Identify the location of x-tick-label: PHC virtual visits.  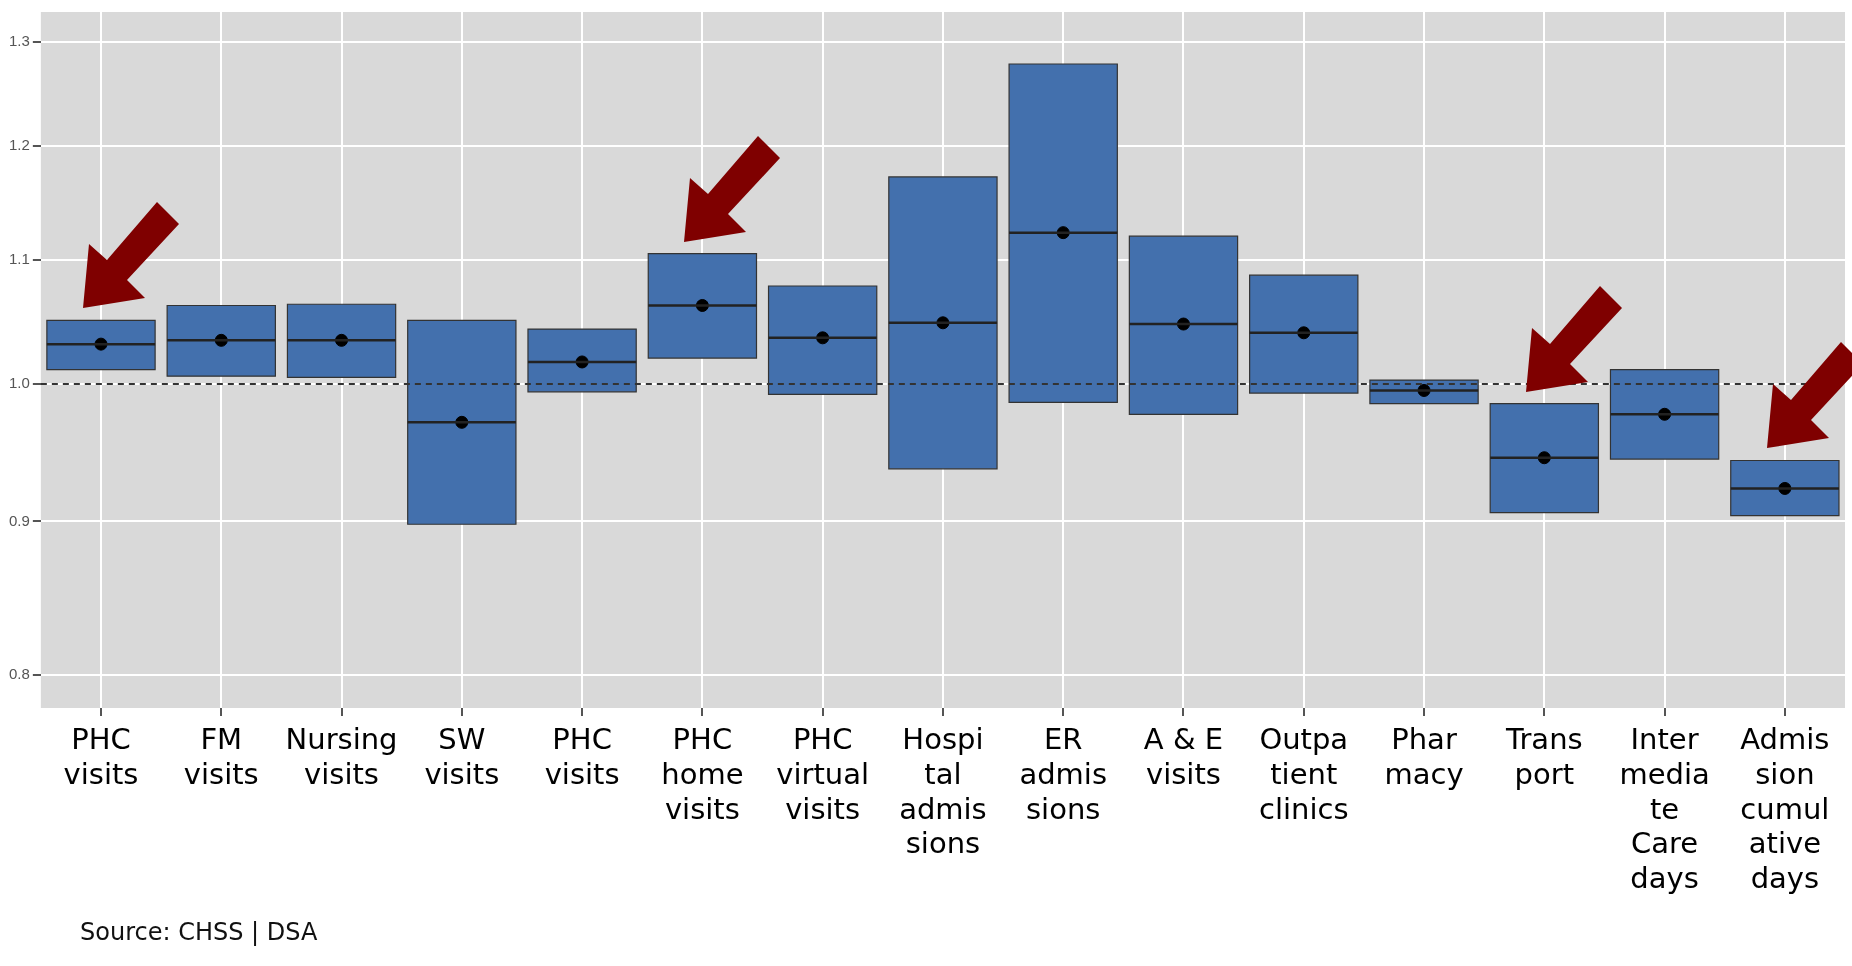
(823, 773).